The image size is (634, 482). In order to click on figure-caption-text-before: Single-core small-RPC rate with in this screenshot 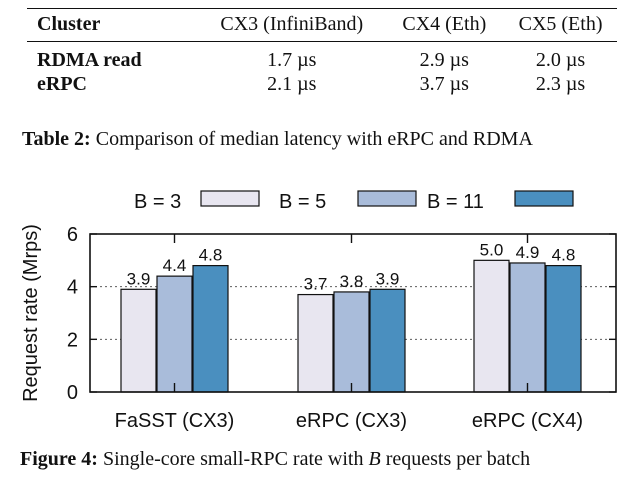, I will do `click(233, 459)`.